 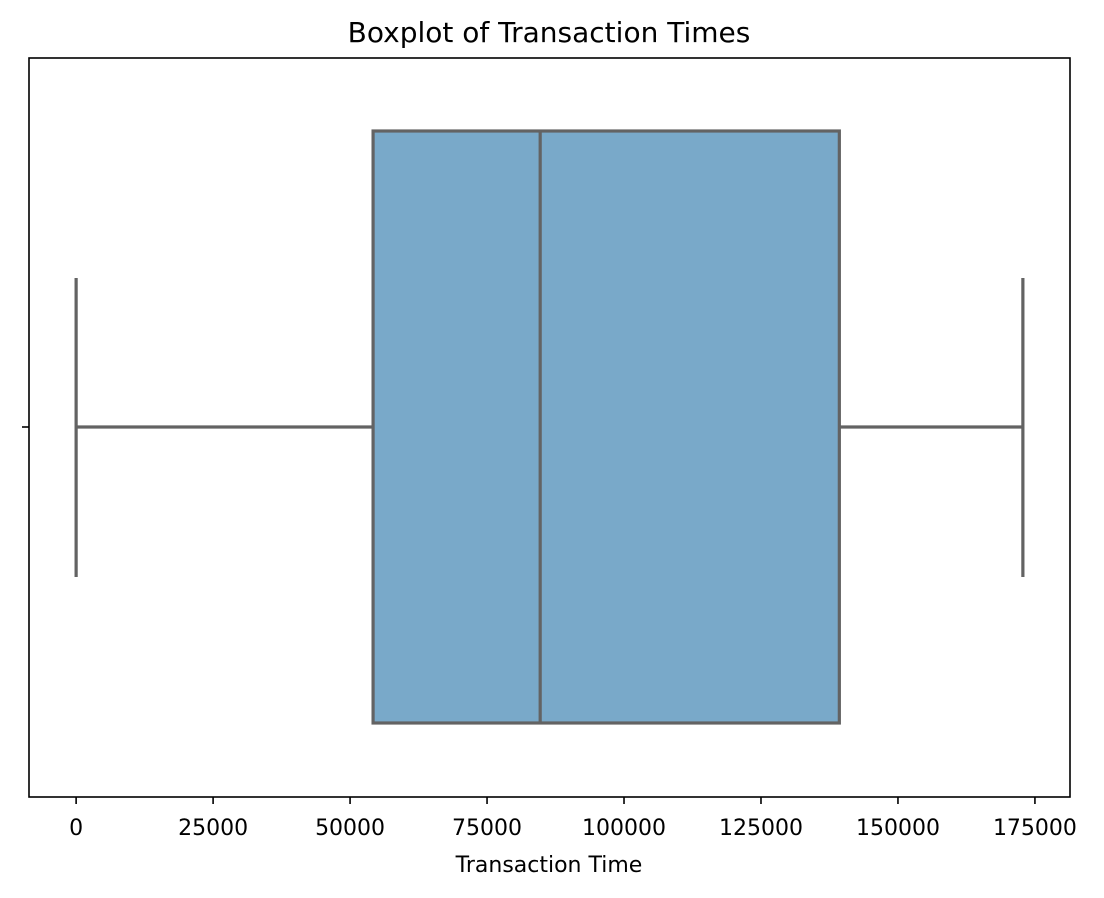 I want to click on x-axis-label: Transaction Time, so click(x=549, y=865).